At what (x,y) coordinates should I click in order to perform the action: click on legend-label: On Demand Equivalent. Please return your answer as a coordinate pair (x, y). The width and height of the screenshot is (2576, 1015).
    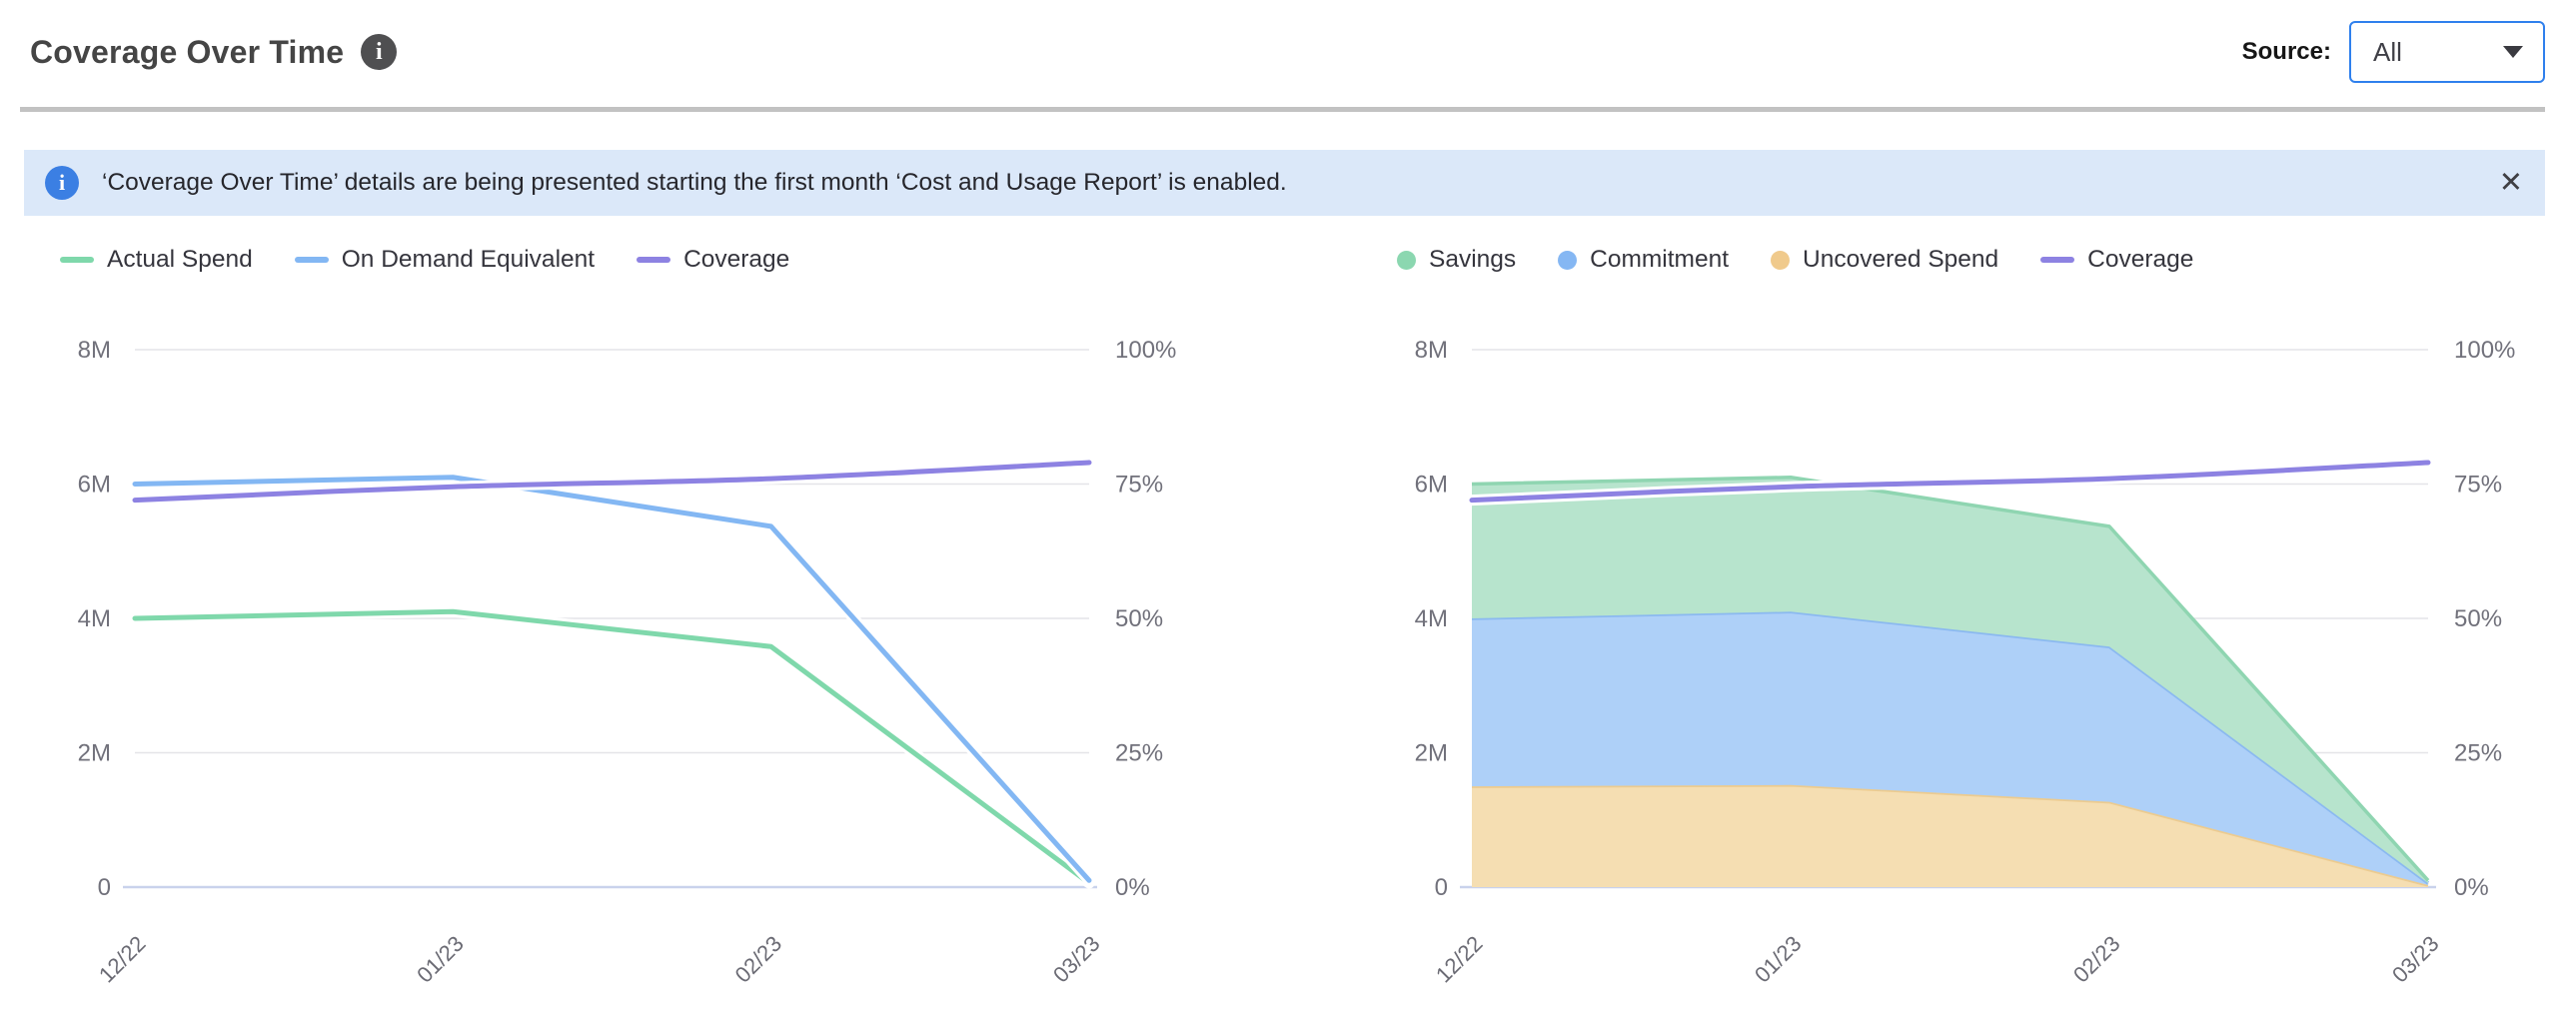
    Looking at the image, I should click on (468, 259).